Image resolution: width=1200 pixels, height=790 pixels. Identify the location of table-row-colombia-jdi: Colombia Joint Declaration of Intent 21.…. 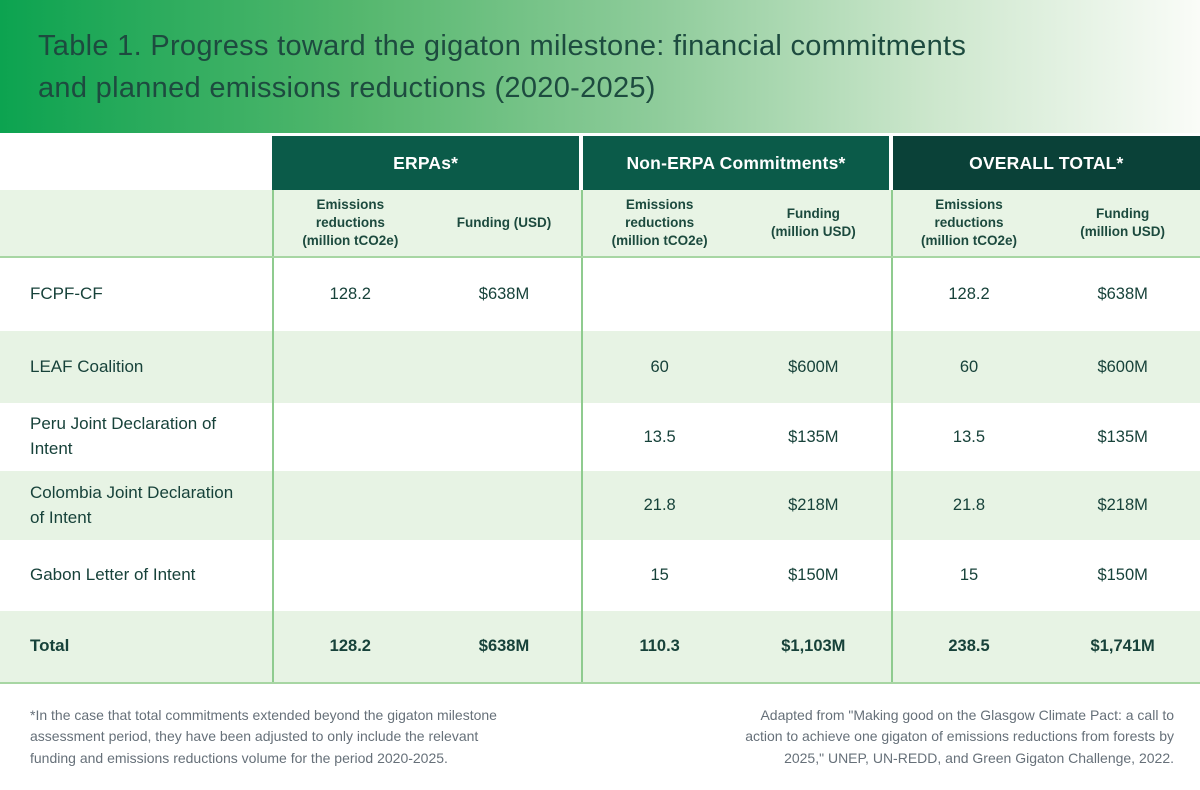
(600, 505).